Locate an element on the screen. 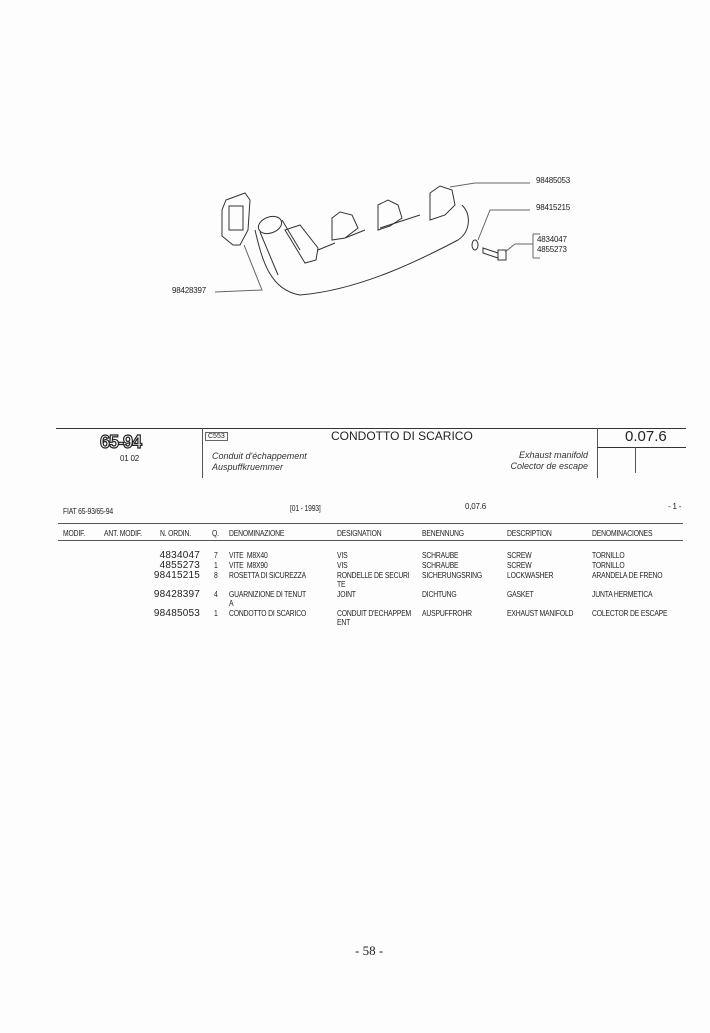 This screenshot has height=1033, width=710. name-it: GUARNIZIONE DI TENUT A is located at coordinates (267, 599).